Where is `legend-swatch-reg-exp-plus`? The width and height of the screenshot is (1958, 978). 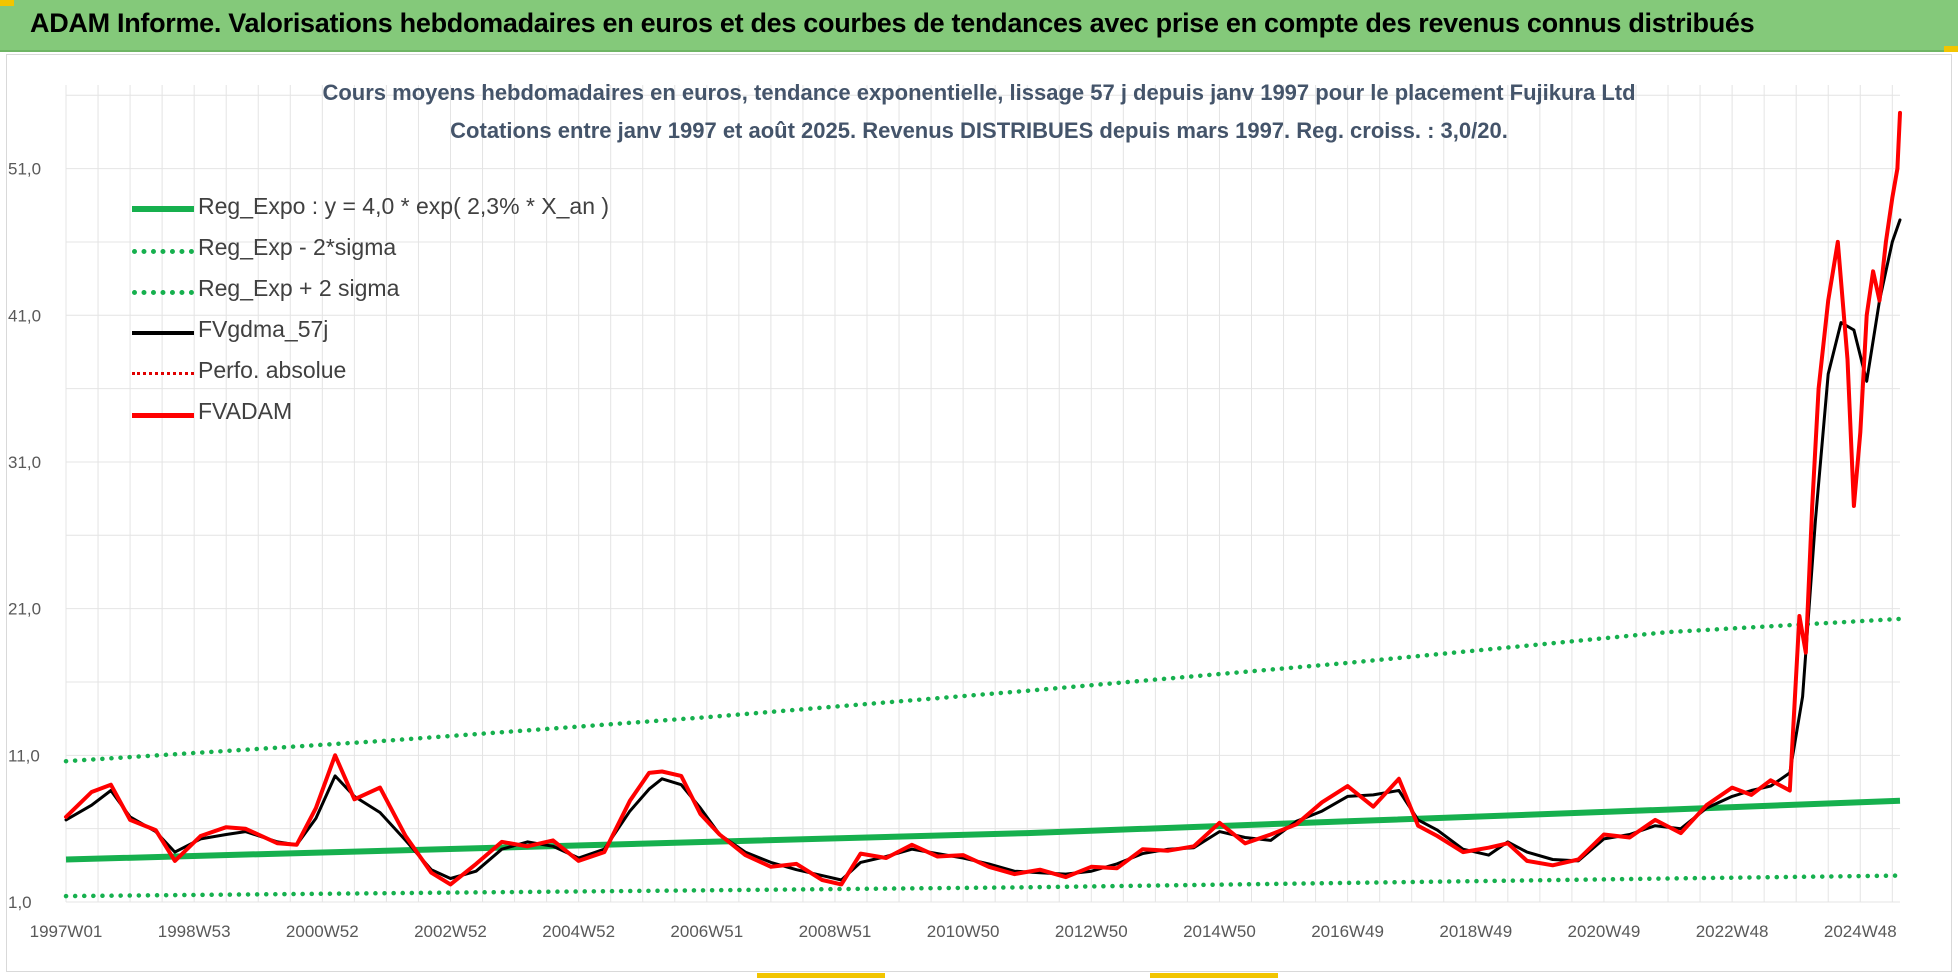
legend-swatch-reg-exp-plus is located at coordinates (163, 292).